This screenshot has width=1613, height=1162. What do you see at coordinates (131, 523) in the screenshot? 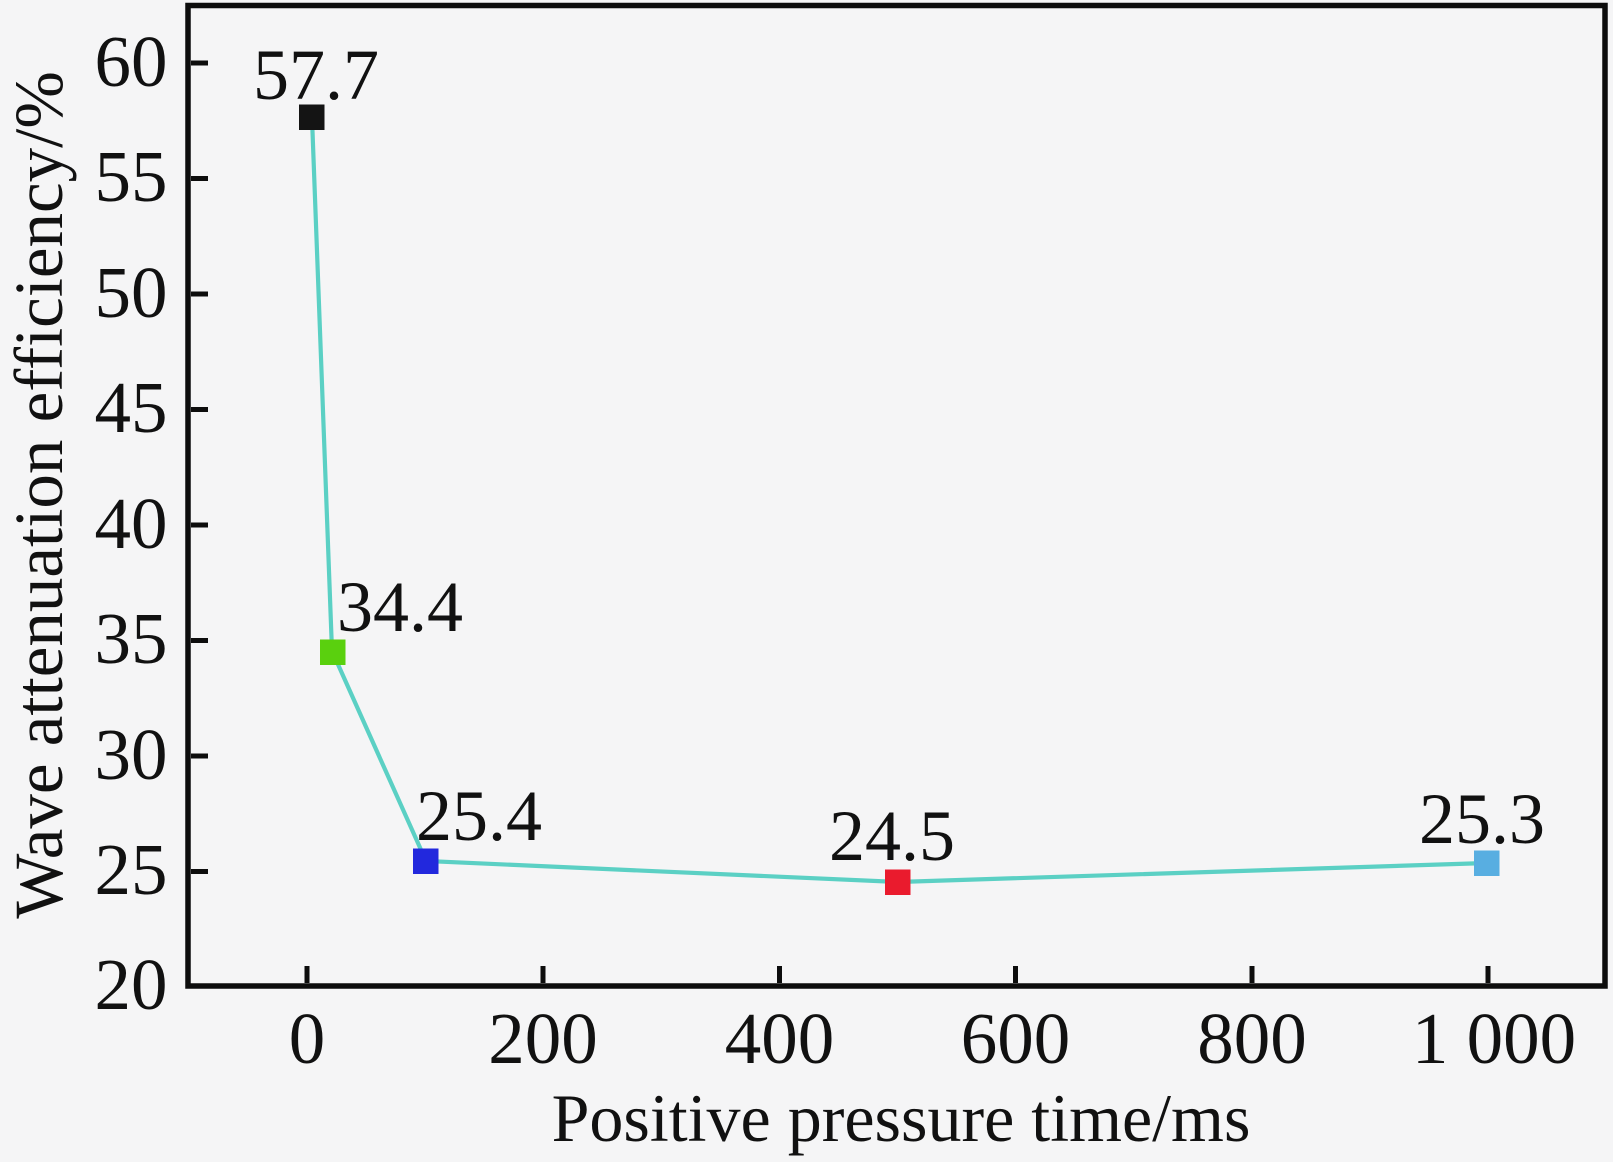
I see `svg-text: 40` at bounding box center [131, 523].